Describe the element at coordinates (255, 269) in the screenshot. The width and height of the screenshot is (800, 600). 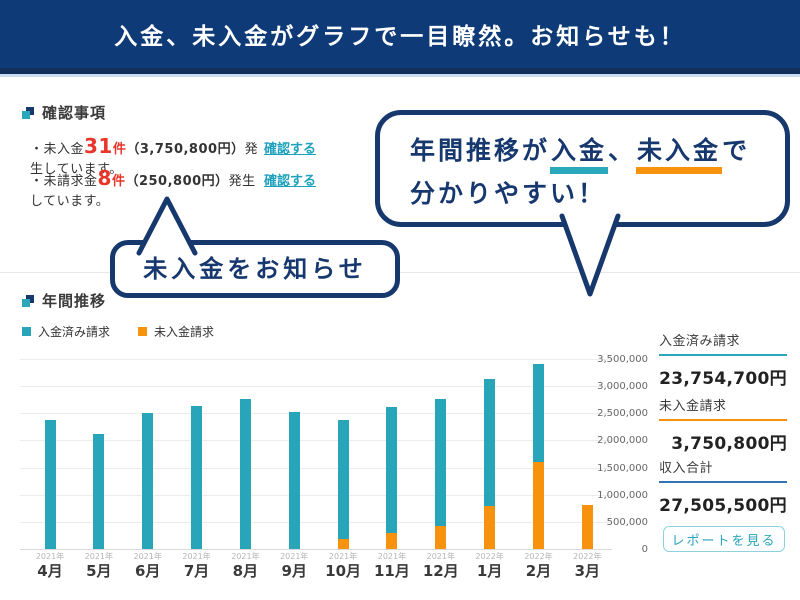
I see `notify-callout-text: 未入金をお知らせ` at that location.